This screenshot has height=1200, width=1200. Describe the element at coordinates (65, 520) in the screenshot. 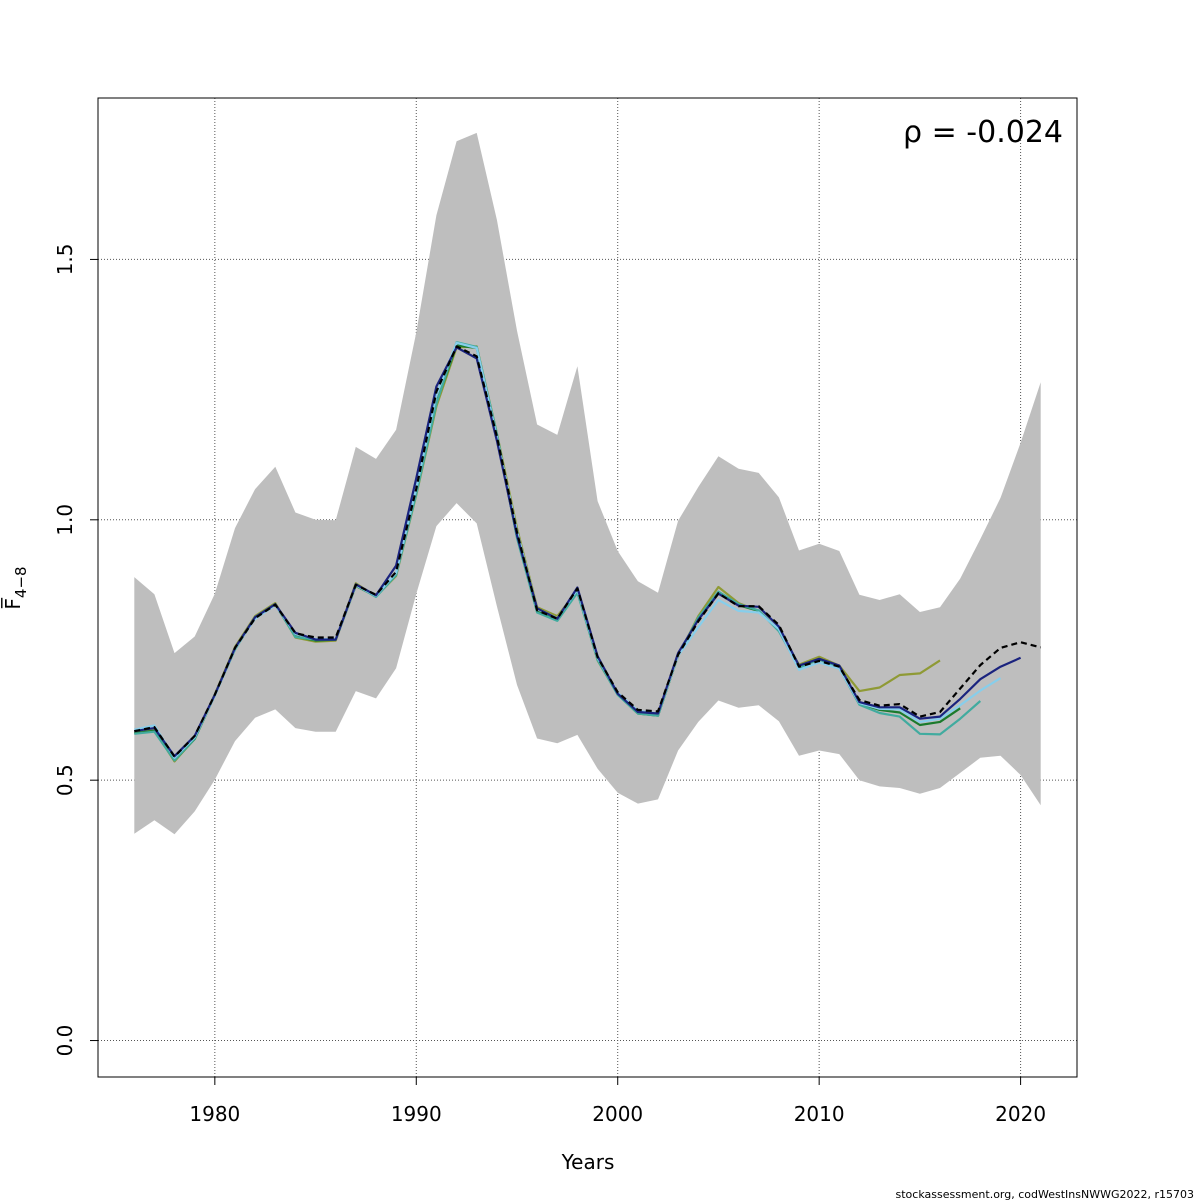

I see `y-tick-label: 1.0` at that location.